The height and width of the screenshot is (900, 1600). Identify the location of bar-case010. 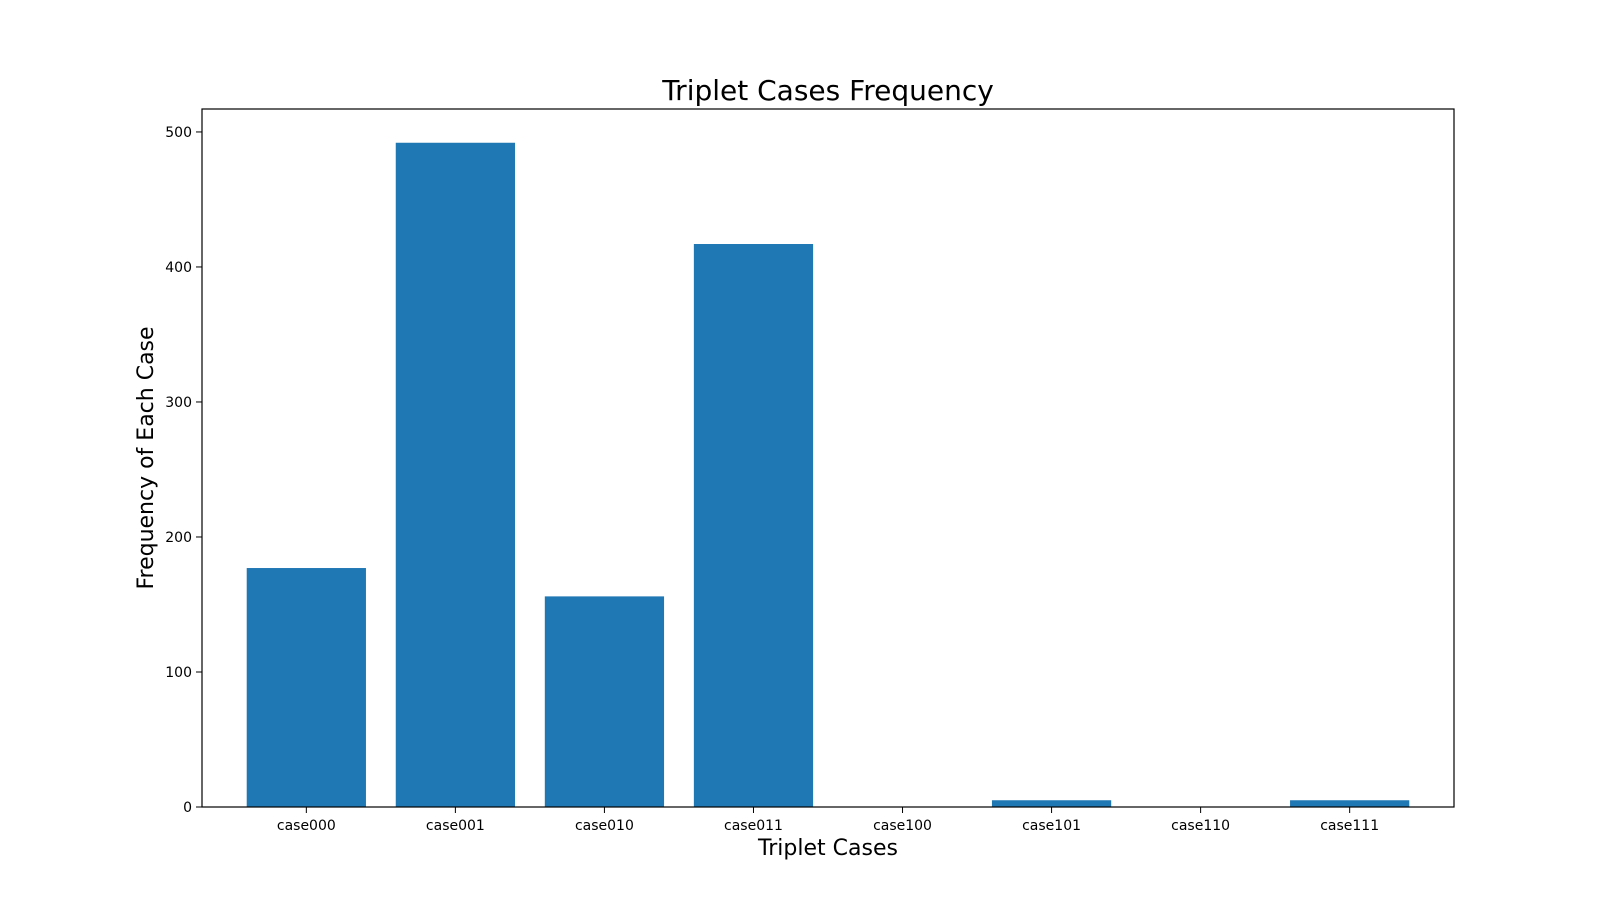
(604, 701).